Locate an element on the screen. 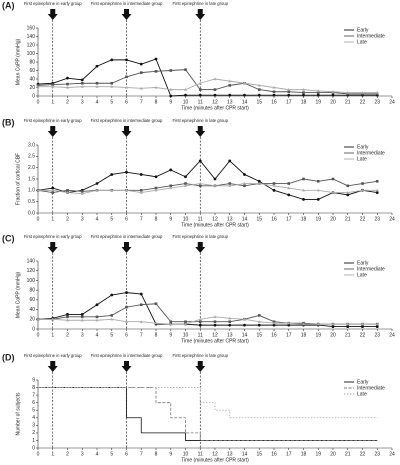  x-tick-label: 0 is located at coordinates (38, 102).